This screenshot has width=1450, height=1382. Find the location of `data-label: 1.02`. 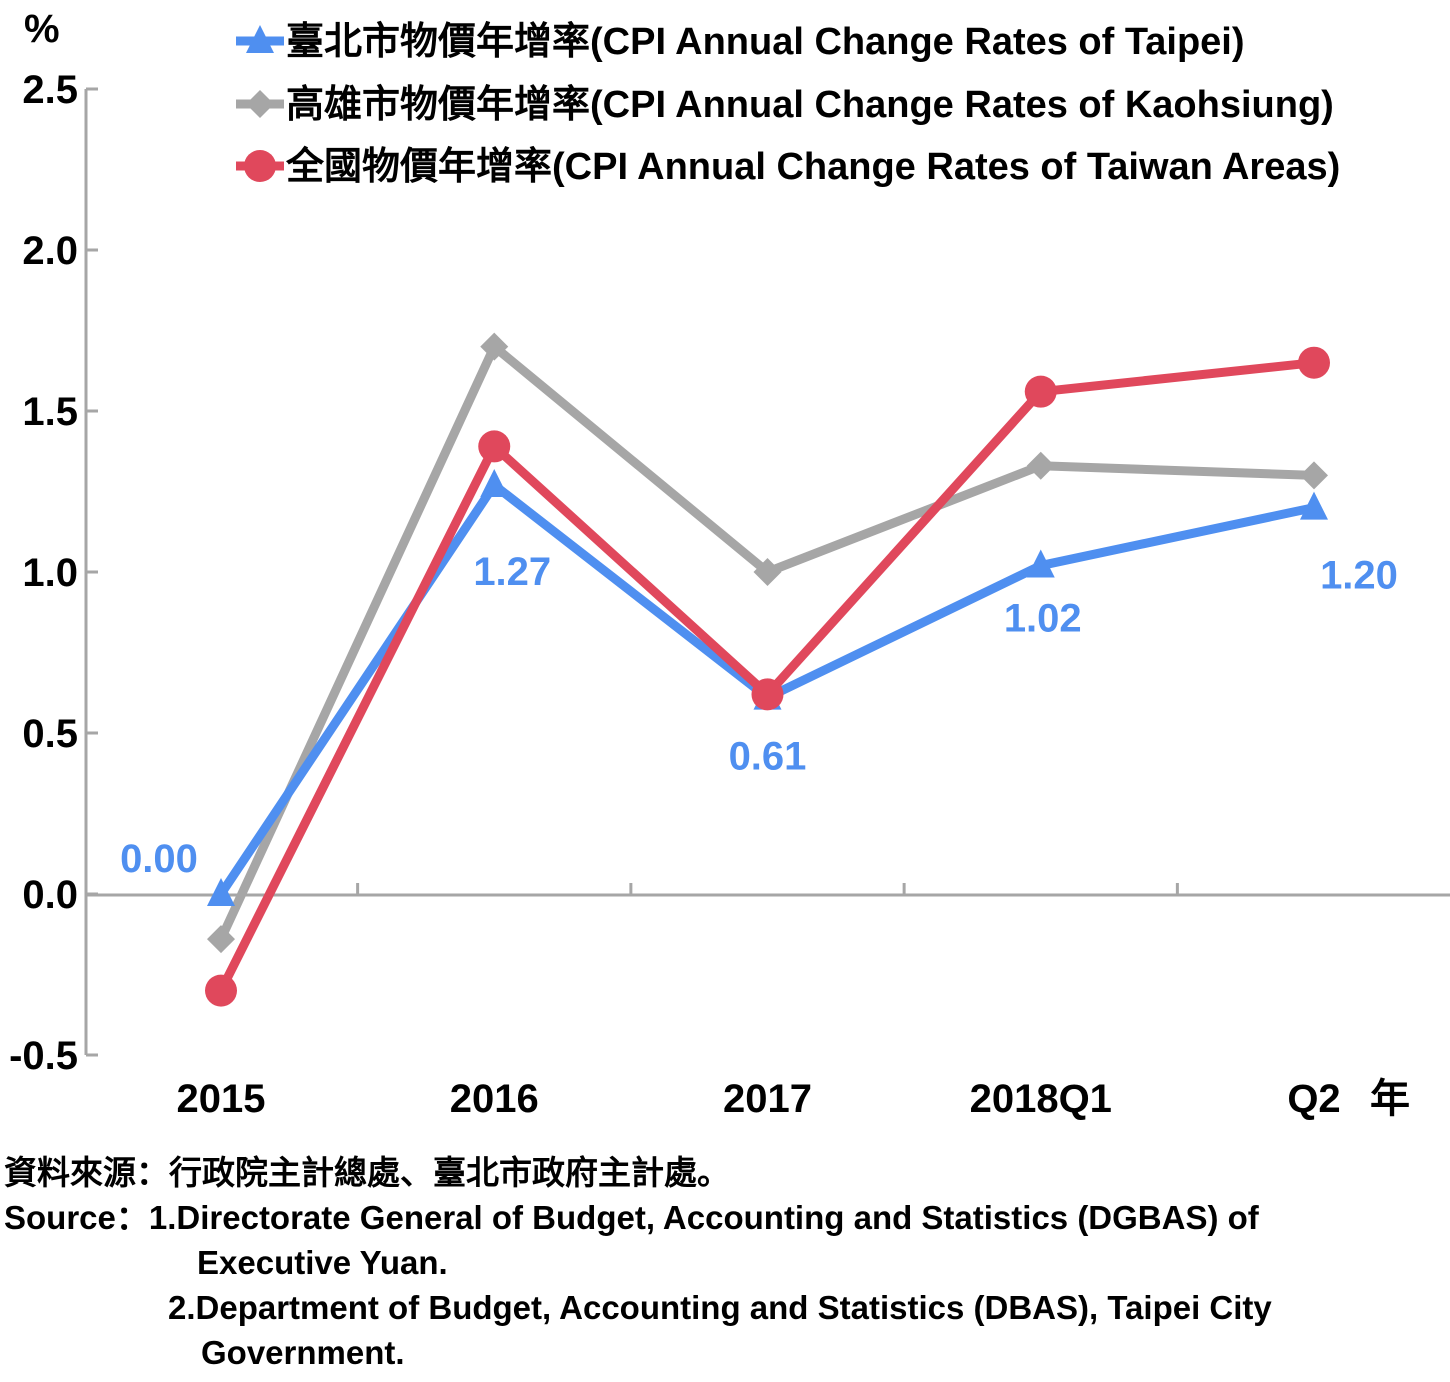

data-label: 1.02 is located at coordinates (1043, 619).